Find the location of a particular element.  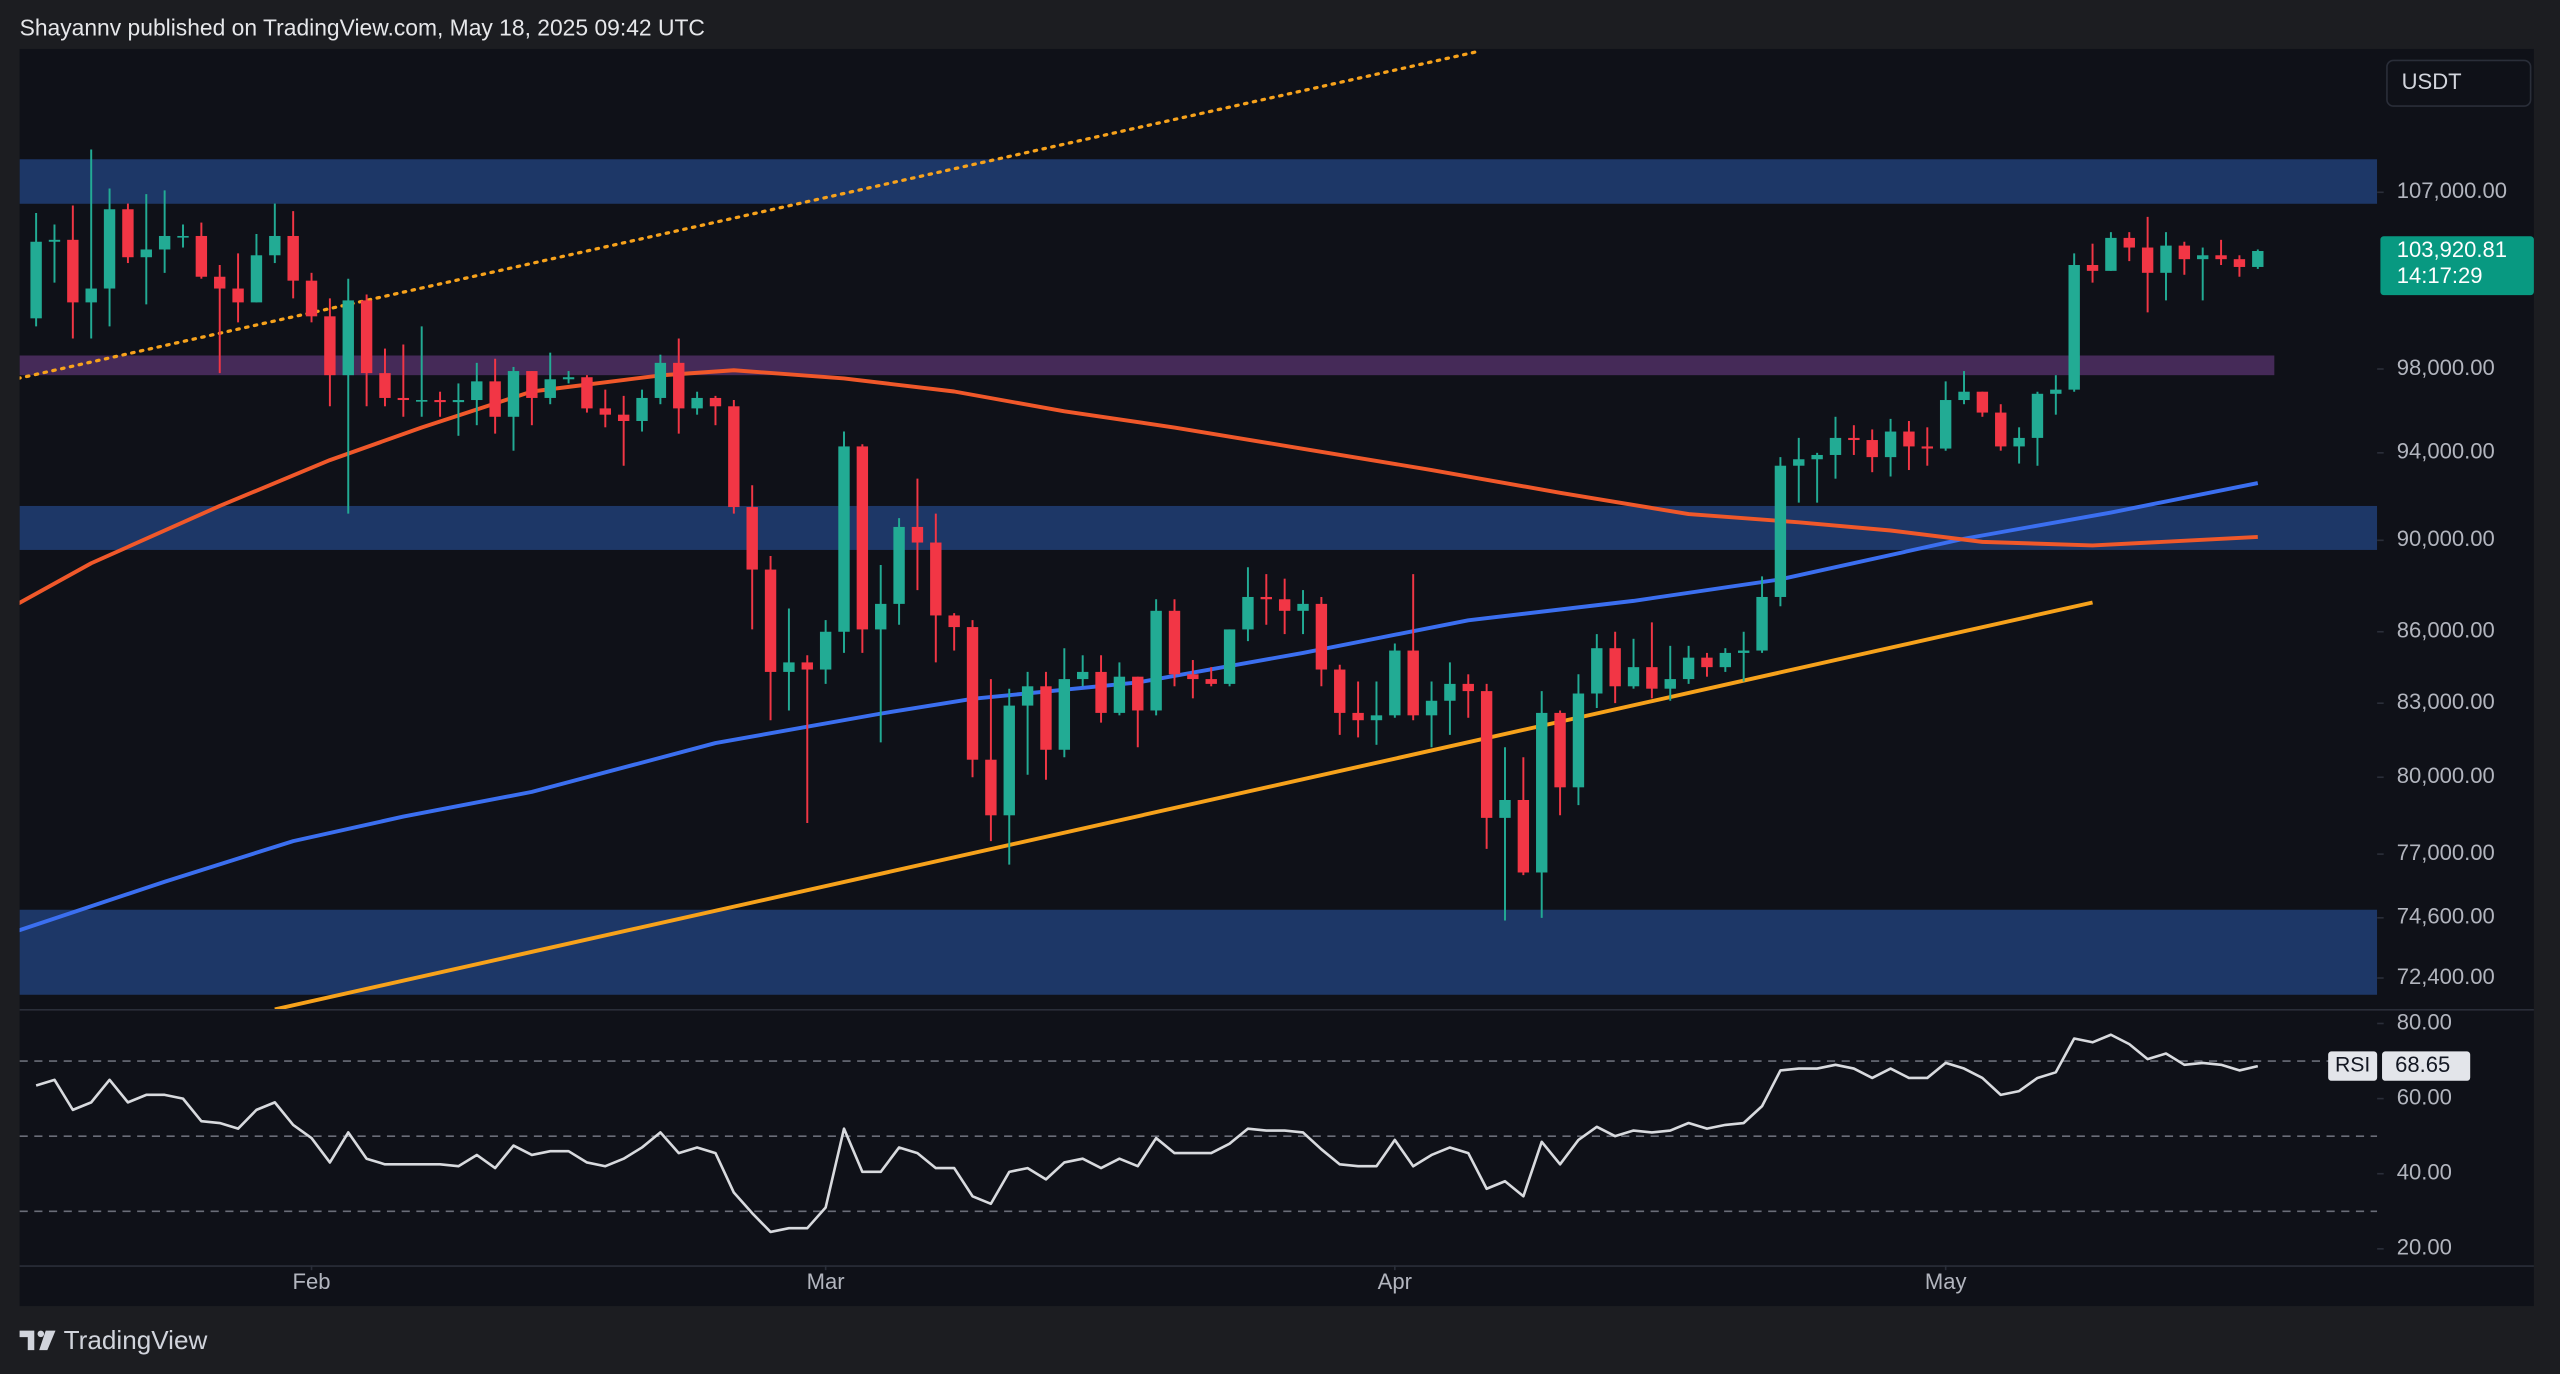

rsi-value-box is located at coordinates (2426, 1066).